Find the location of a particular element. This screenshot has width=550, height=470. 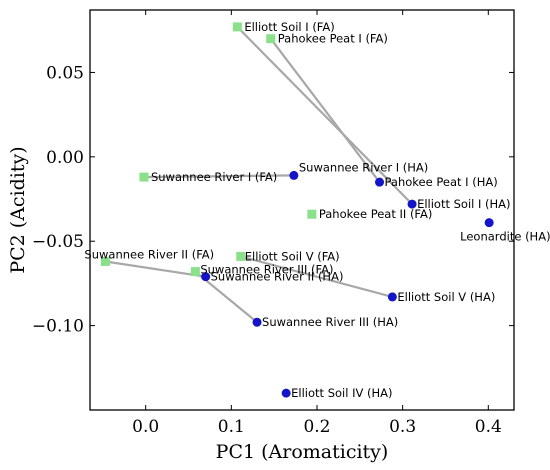

point-label: Pahokee Peat I (HA) is located at coordinates (441, 182).